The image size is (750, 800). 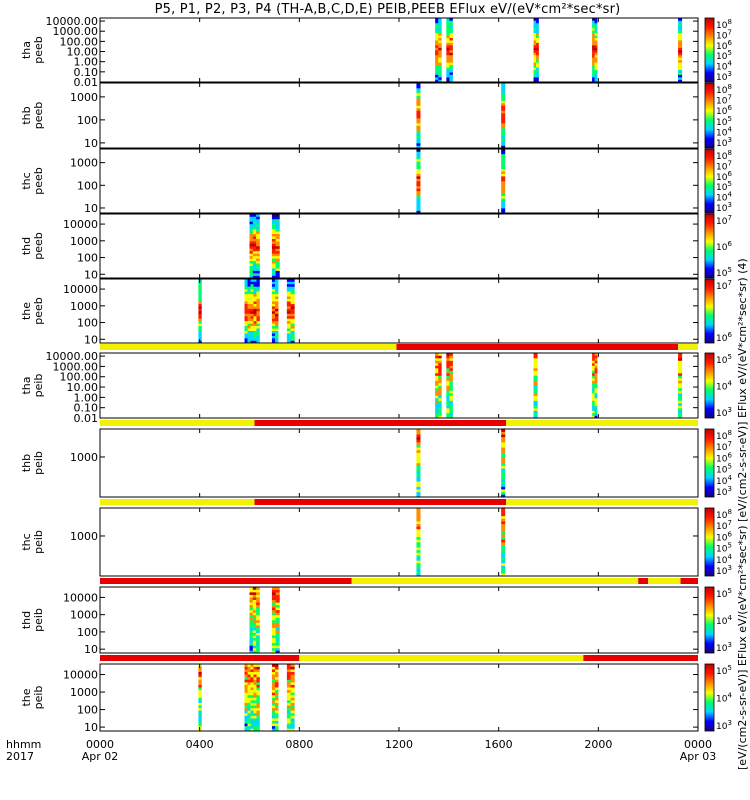 What do you see at coordinates (32, 311) in the screenshot?
I see `panel-label: thepeeb` at bounding box center [32, 311].